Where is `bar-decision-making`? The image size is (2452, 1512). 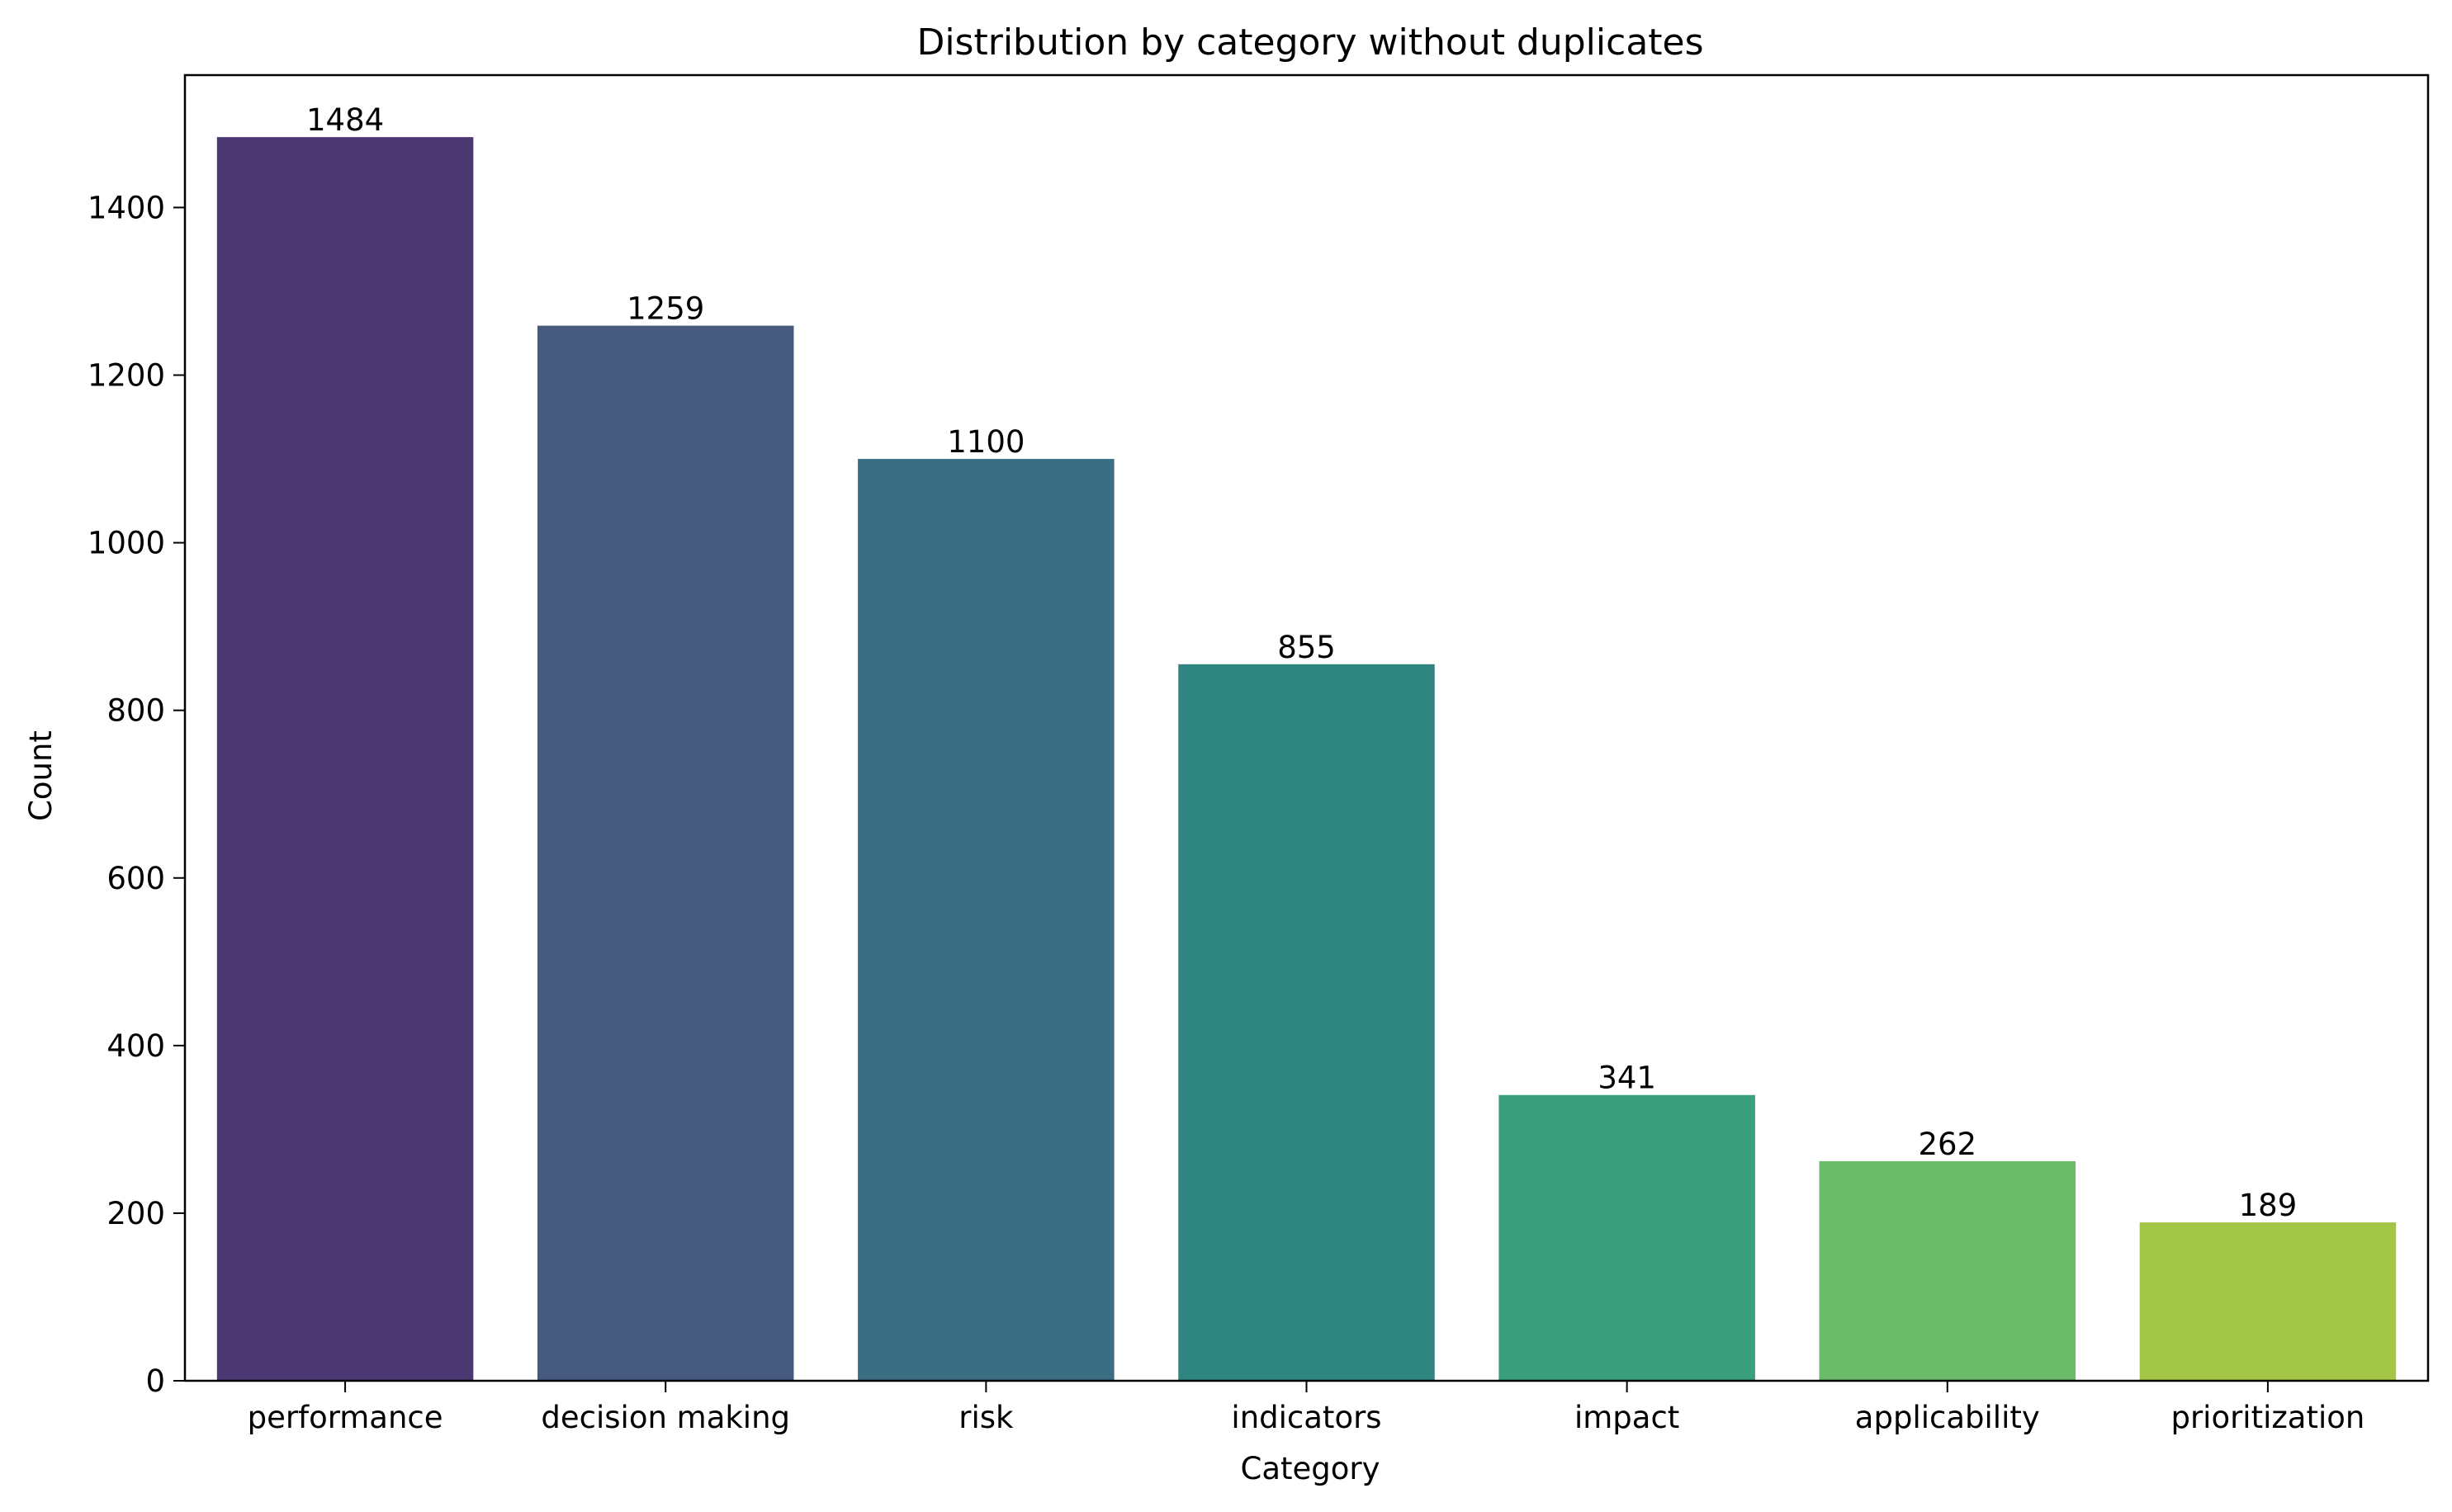
bar-decision-making is located at coordinates (665, 853).